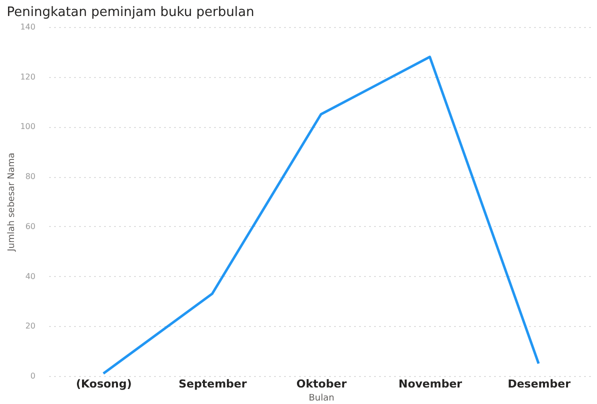  What do you see at coordinates (130, 12) in the screenshot?
I see `chart-title: Peningkatan peminjam buku perbulan` at bounding box center [130, 12].